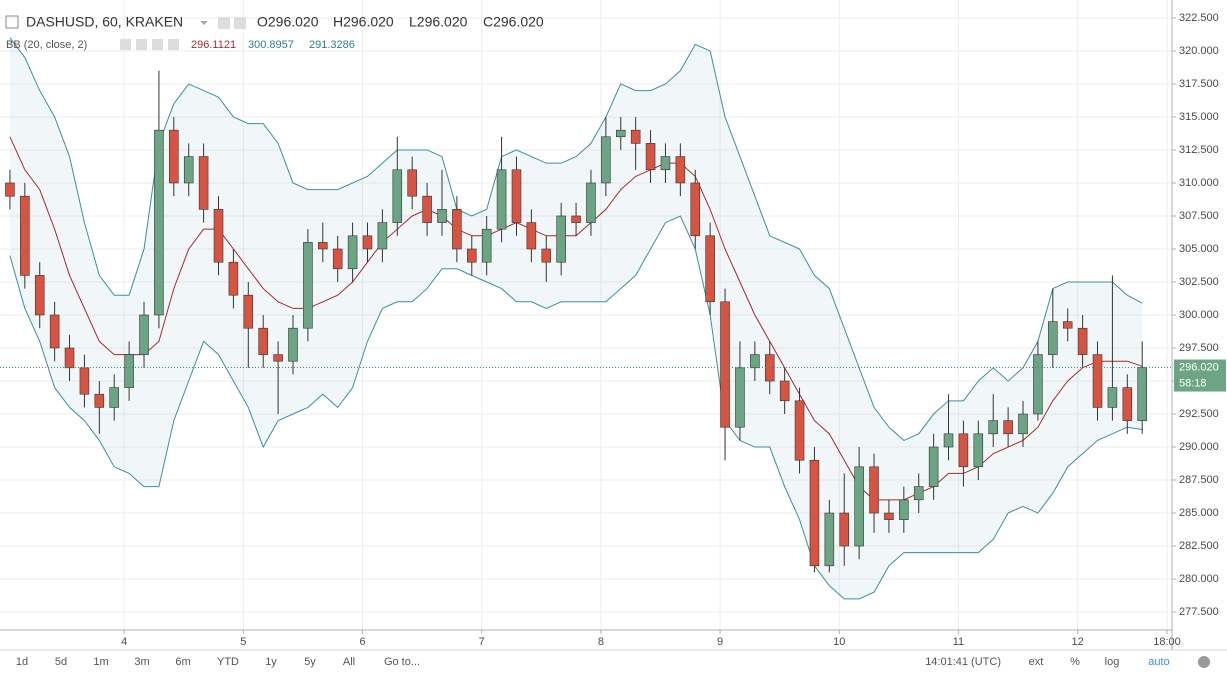 The width and height of the screenshot is (1227, 673). What do you see at coordinates (22, 662) in the screenshot?
I see `range-button: 1d` at bounding box center [22, 662].